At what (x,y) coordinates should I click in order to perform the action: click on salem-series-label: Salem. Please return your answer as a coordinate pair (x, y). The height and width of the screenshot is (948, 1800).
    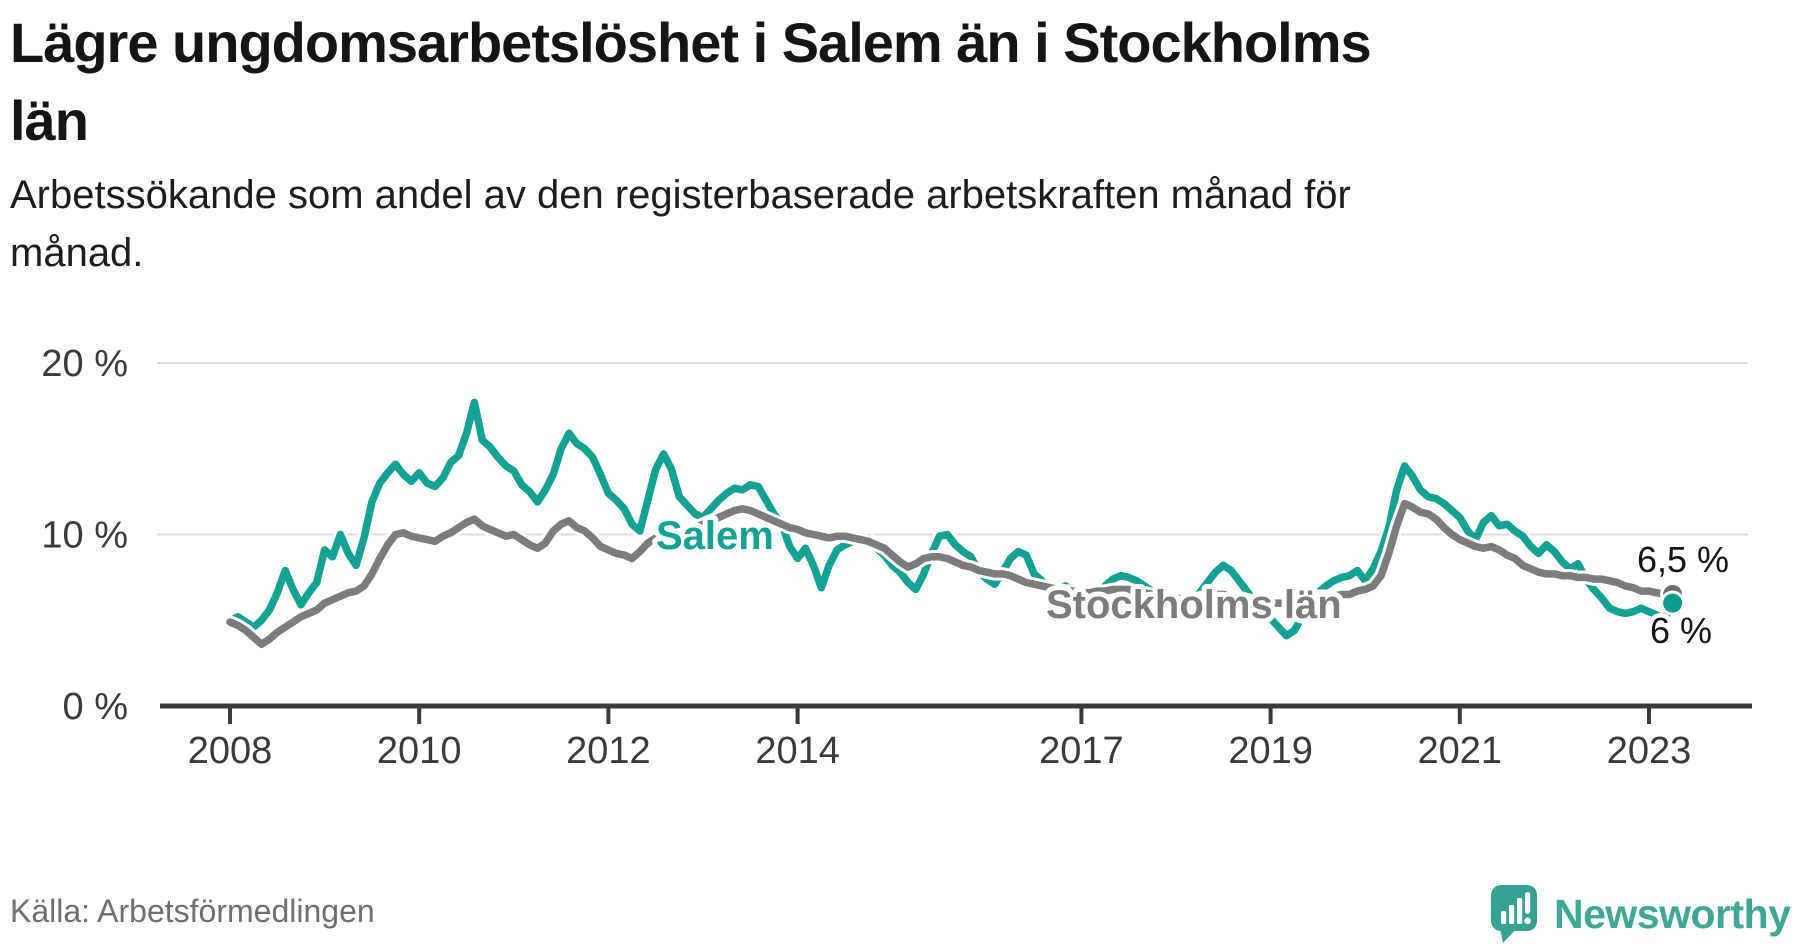
    Looking at the image, I should click on (715, 536).